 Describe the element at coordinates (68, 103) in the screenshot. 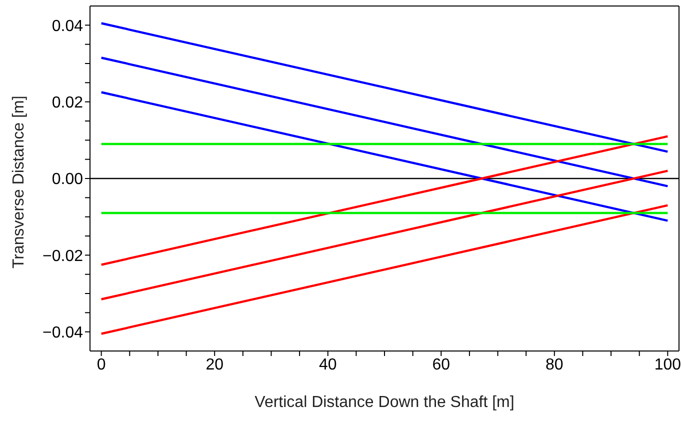

I see `y-tick-label: 0.02` at that location.